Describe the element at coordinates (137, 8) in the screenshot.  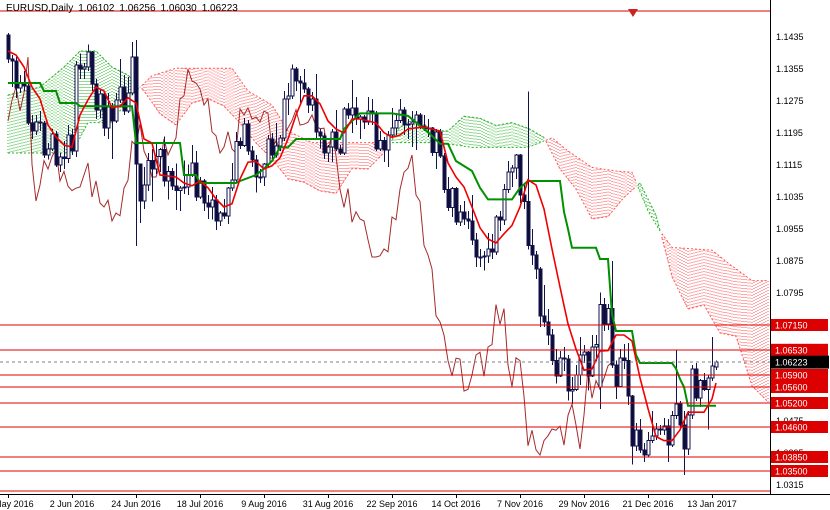
I see `high-value: 1.06256` at that location.